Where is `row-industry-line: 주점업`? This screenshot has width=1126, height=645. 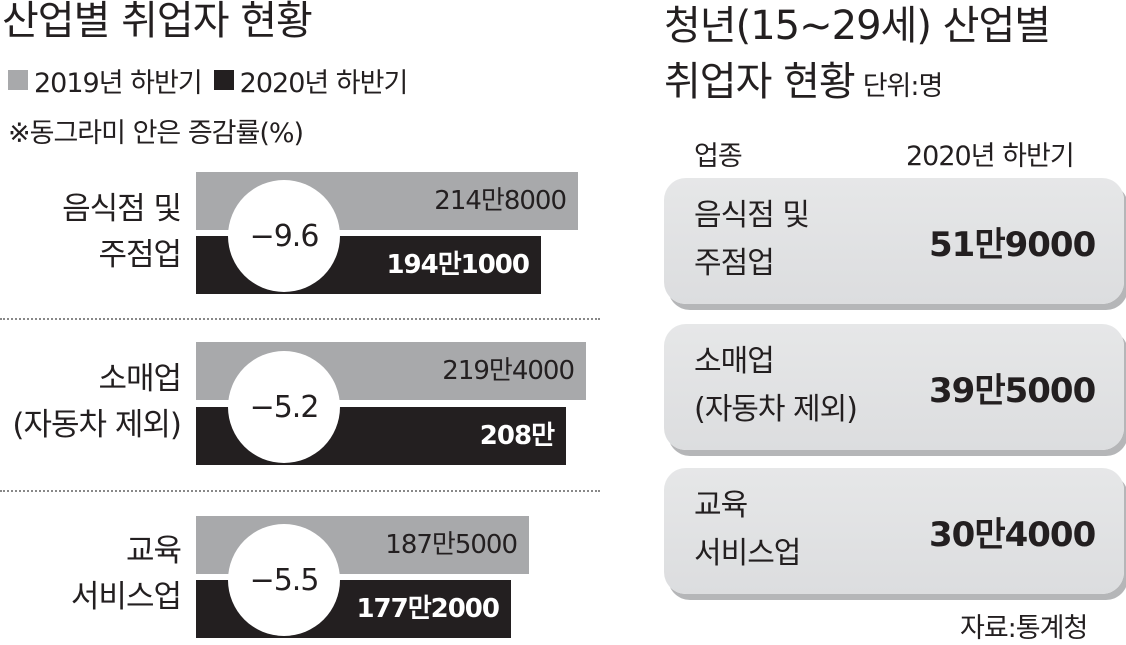
row-industry-line: 주점업 is located at coordinates (734, 263).